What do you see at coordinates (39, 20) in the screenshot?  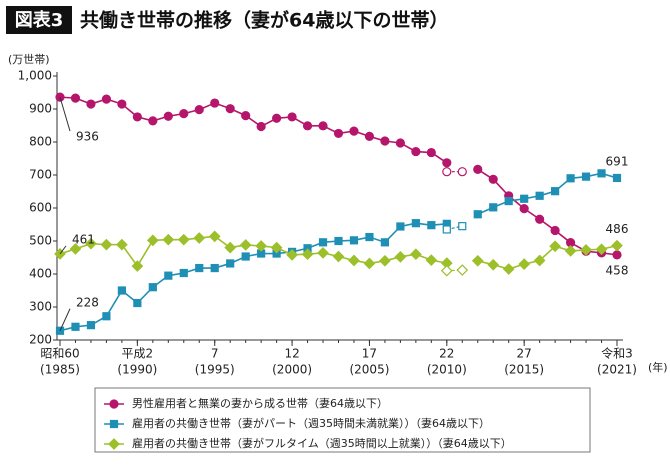 I see `figure-label: 図表3` at bounding box center [39, 20].